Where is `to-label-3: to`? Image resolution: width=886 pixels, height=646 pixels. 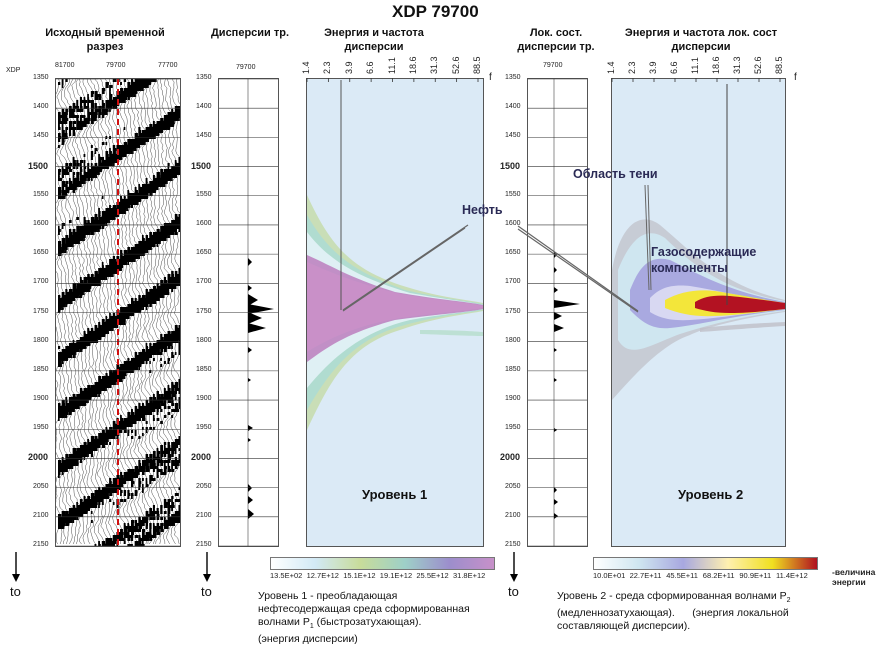 to-label-3: to is located at coordinates (513, 591).